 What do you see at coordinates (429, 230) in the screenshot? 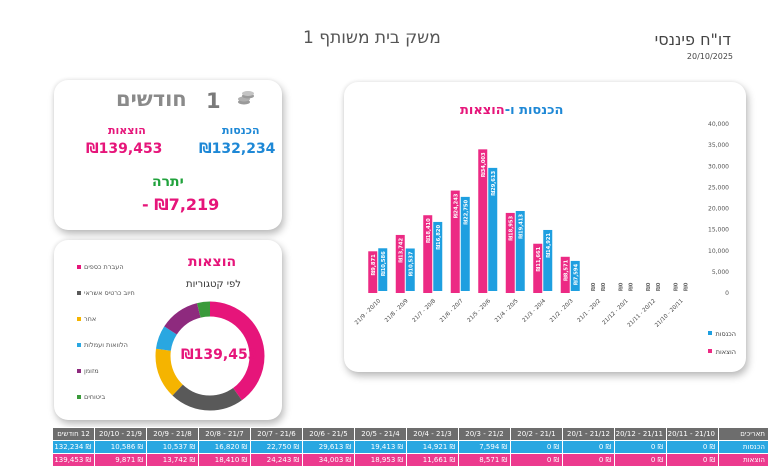
I see `bar-data-label: ₪18,410` at bounding box center [429, 230].